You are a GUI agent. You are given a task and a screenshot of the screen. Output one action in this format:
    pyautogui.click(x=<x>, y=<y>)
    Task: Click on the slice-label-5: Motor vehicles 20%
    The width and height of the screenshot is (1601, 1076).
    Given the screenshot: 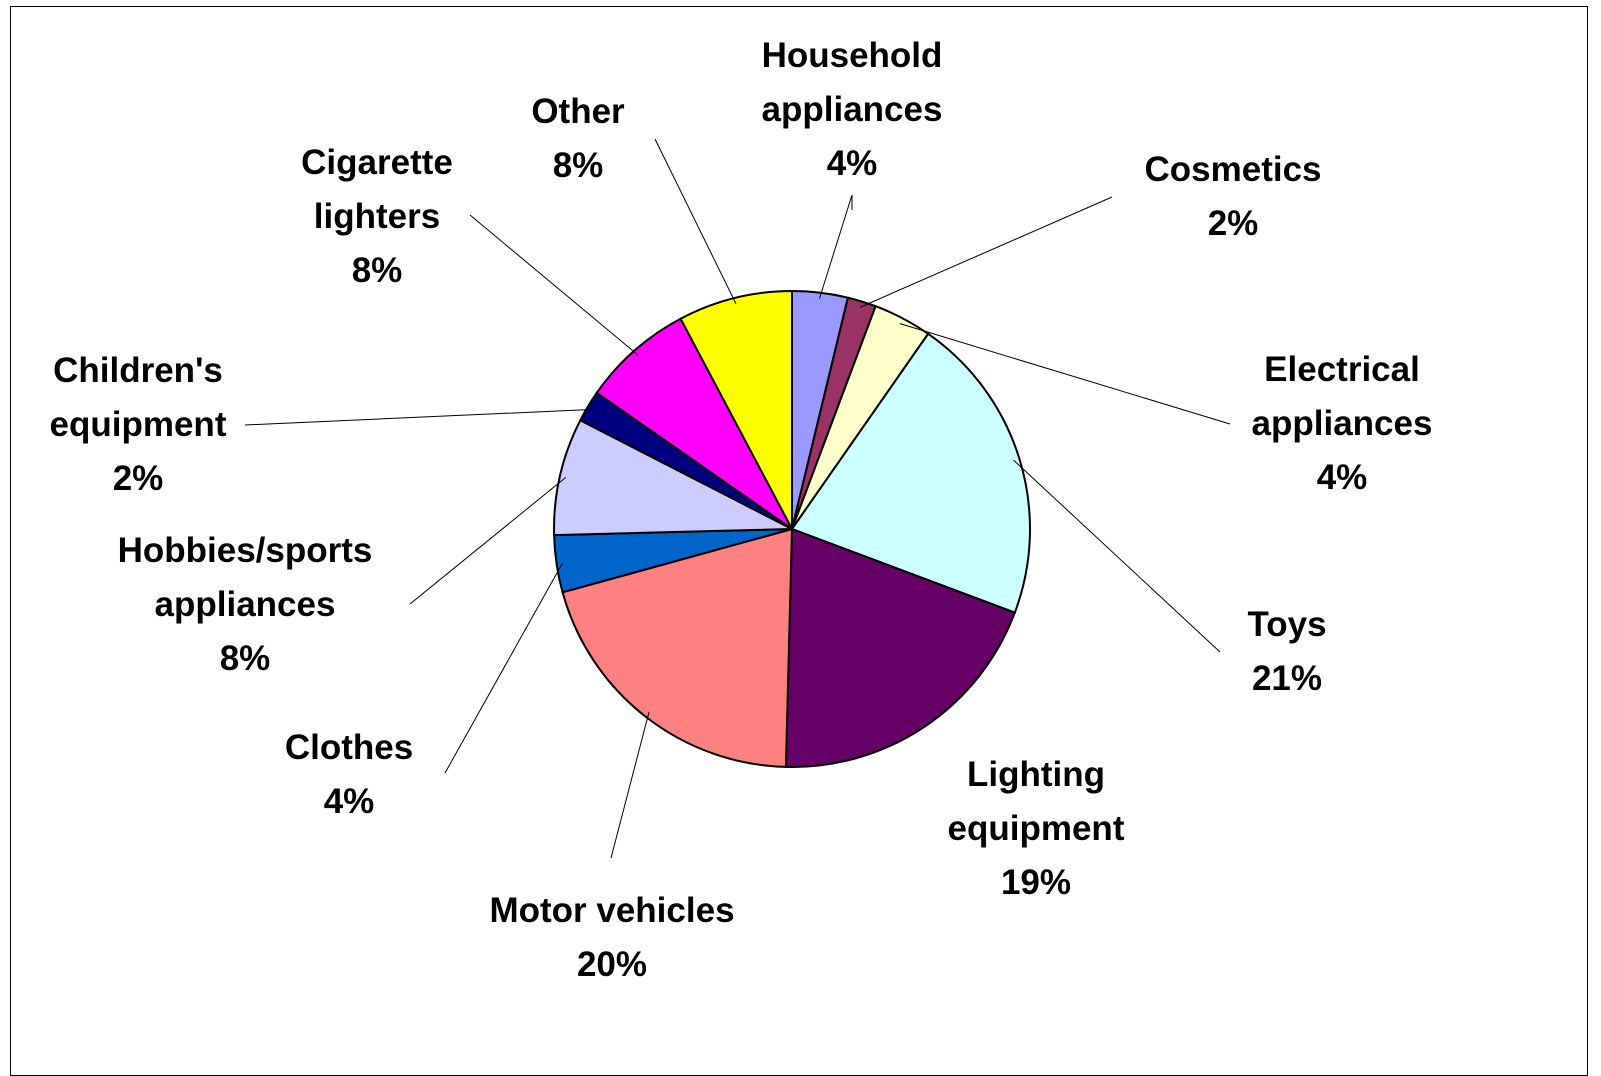 What is the action you would take?
    pyautogui.click(x=611, y=938)
    